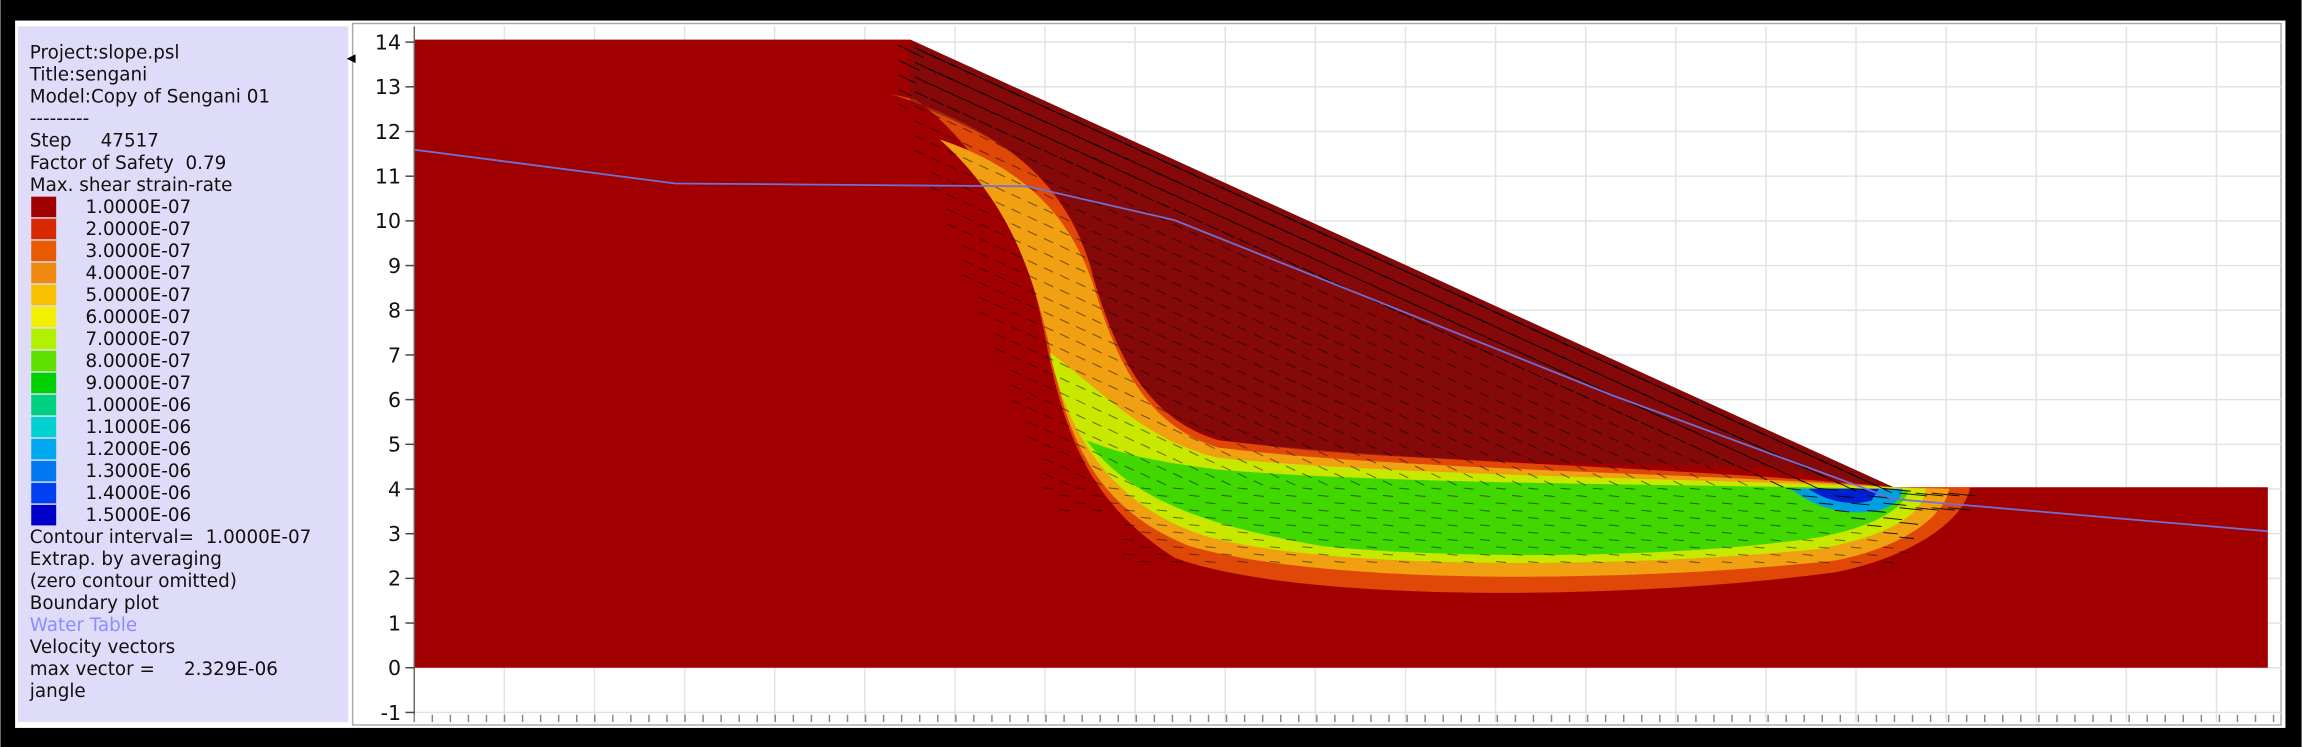  I want to click on legend-label: 3.0000E-07, so click(139, 251).